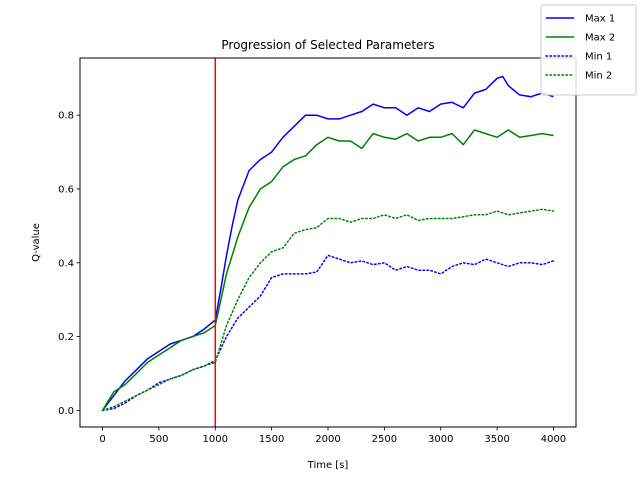  What do you see at coordinates (384, 439) in the screenshot?
I see `x-tick-label: 2500` at bounding box center [384, 439].